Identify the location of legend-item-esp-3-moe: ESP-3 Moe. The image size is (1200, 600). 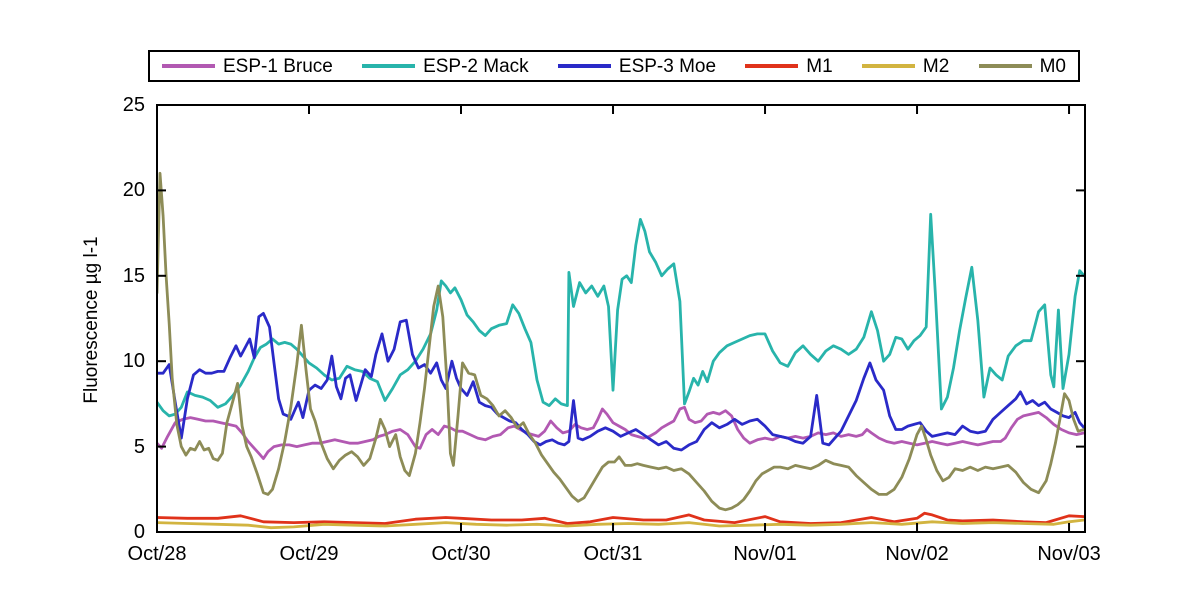
(637, 66).